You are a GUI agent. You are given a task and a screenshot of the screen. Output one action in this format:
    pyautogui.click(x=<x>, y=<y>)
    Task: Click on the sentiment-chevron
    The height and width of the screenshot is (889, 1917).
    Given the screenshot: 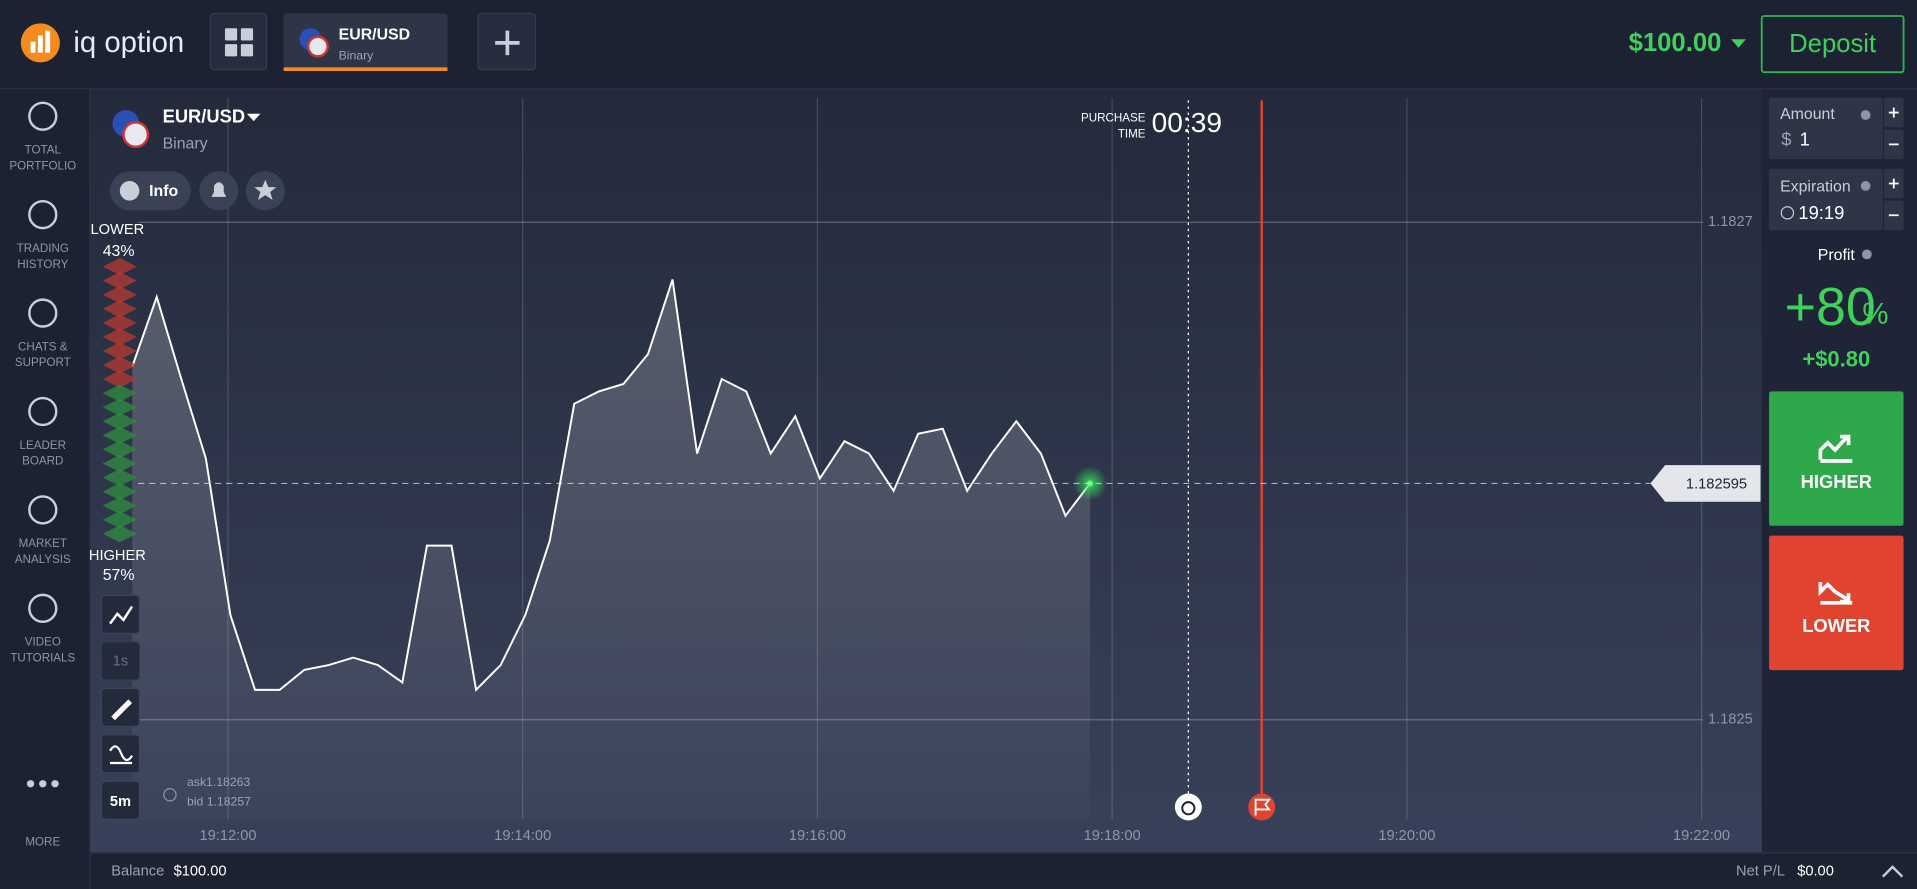 What is the action you would take?
    pyautogui.click(x=119, y=534)
    